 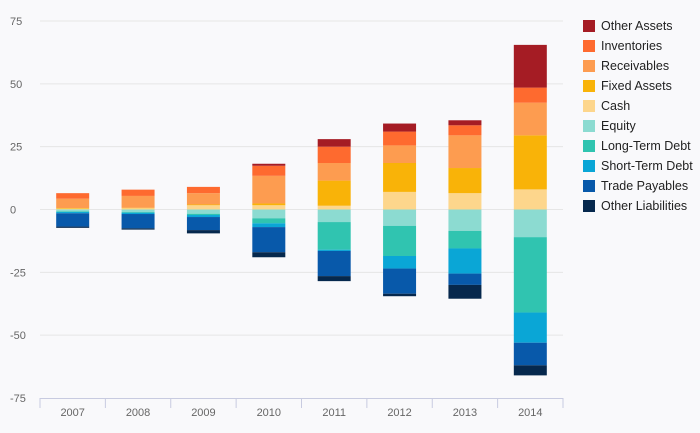 What do you see at coordinates (638, 146) in the screenshot?
I see `legend-item: Long-Term Debt` at bounding box center [638, 146].